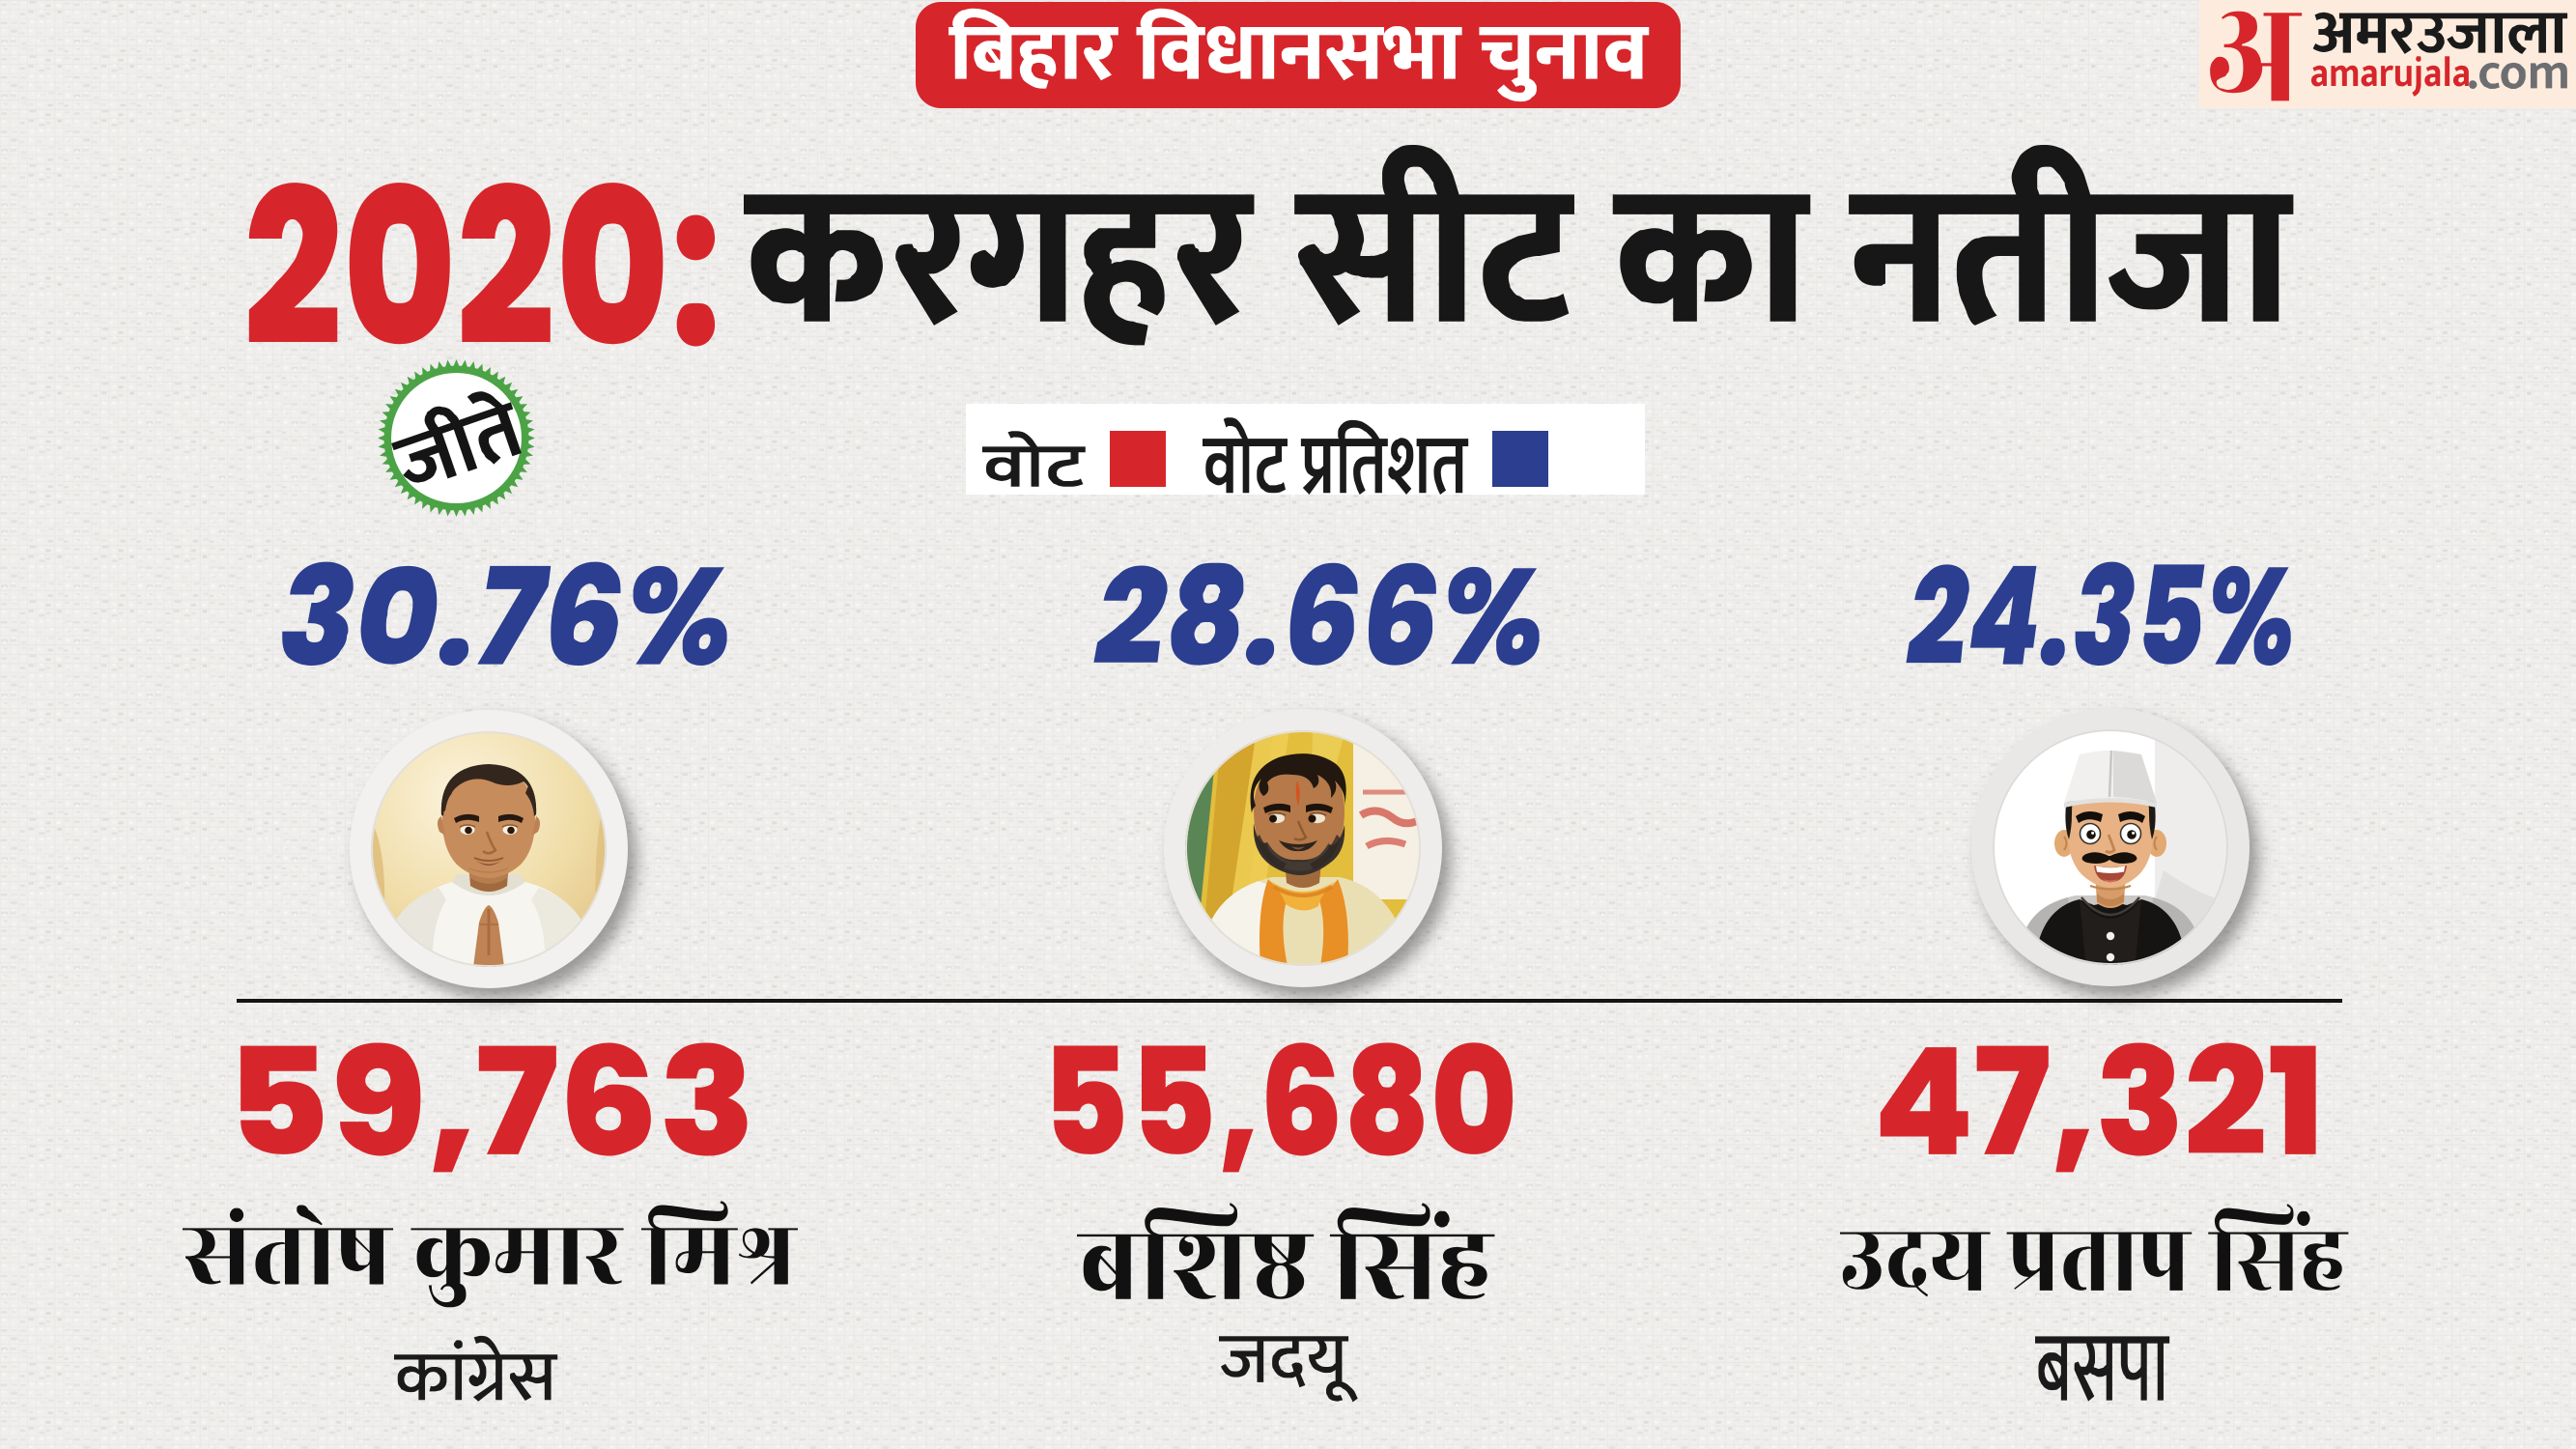 This screenshot has width=2576, height=1449. Describe the element at coordinates (482, 265) in the screenshot. I see `title-year-text` at that location.